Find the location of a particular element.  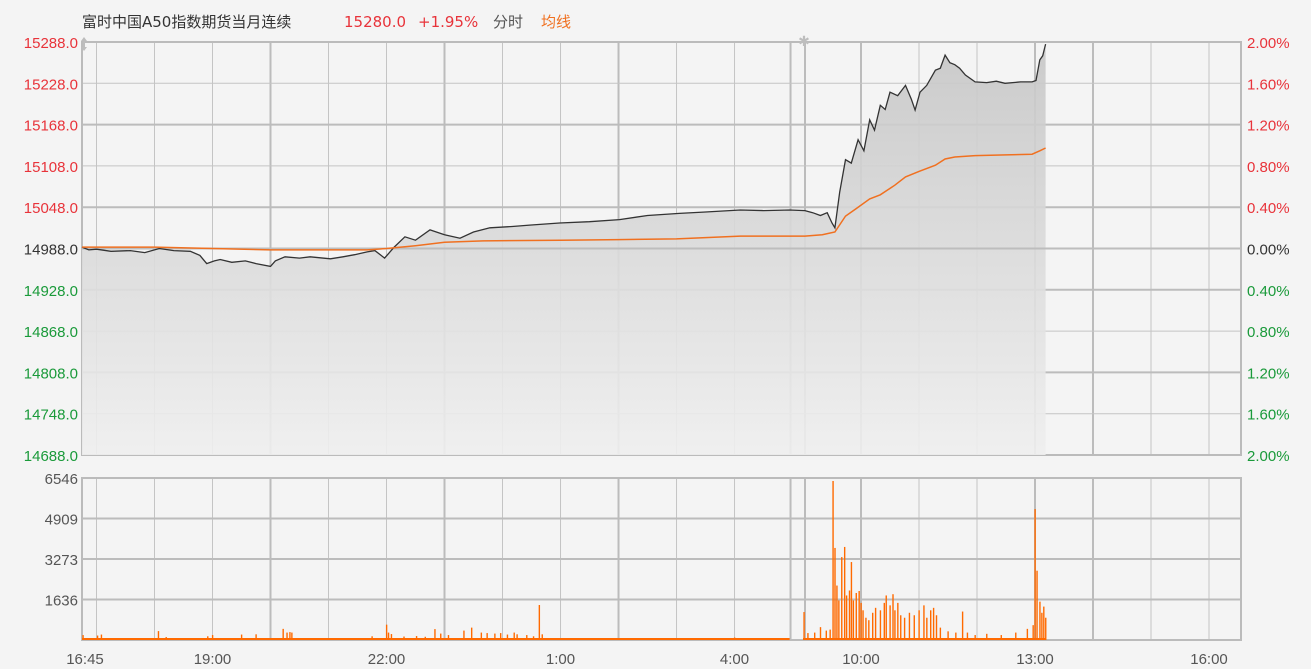

price-tick-label: 14748.0 is located at coordinates (51, 415).